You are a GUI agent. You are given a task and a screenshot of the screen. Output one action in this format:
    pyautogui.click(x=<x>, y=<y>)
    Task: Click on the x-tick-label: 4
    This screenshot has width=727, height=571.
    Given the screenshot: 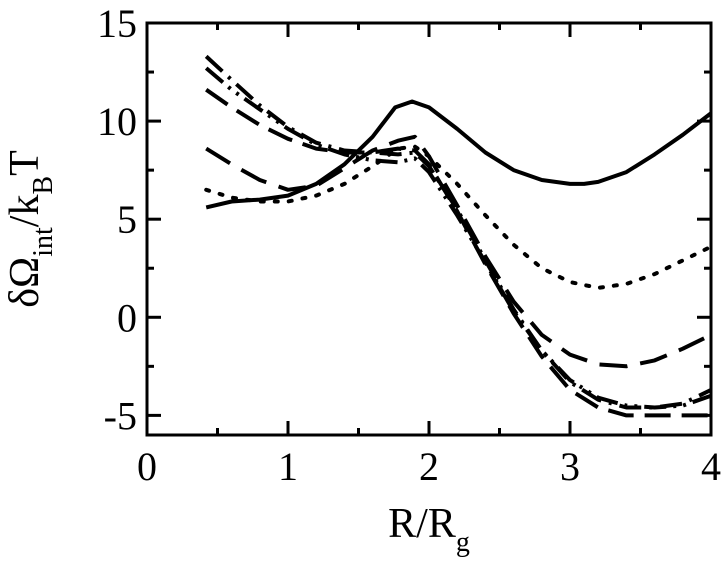 What is the action you would take?
    pyautogui.click(x=711, y=466)
    